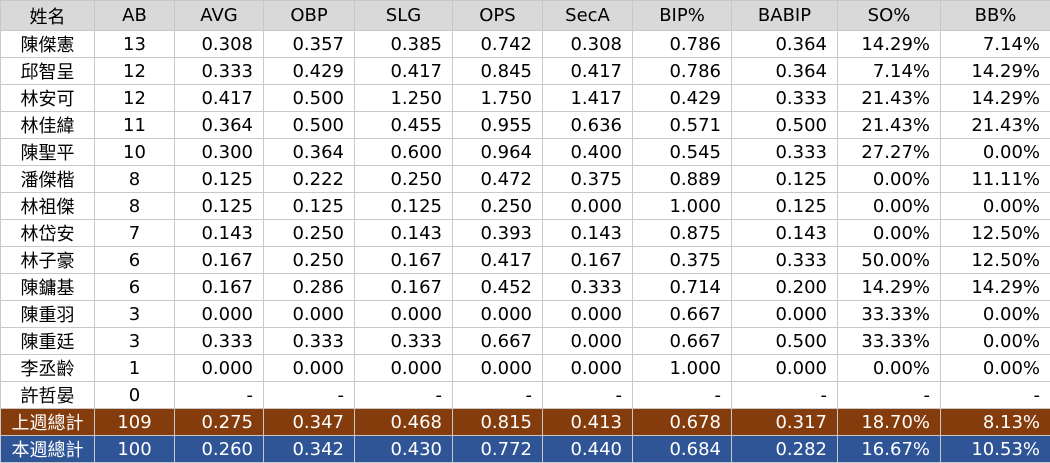  I want to click on table-cell: 林岱安, so click(48, 233).